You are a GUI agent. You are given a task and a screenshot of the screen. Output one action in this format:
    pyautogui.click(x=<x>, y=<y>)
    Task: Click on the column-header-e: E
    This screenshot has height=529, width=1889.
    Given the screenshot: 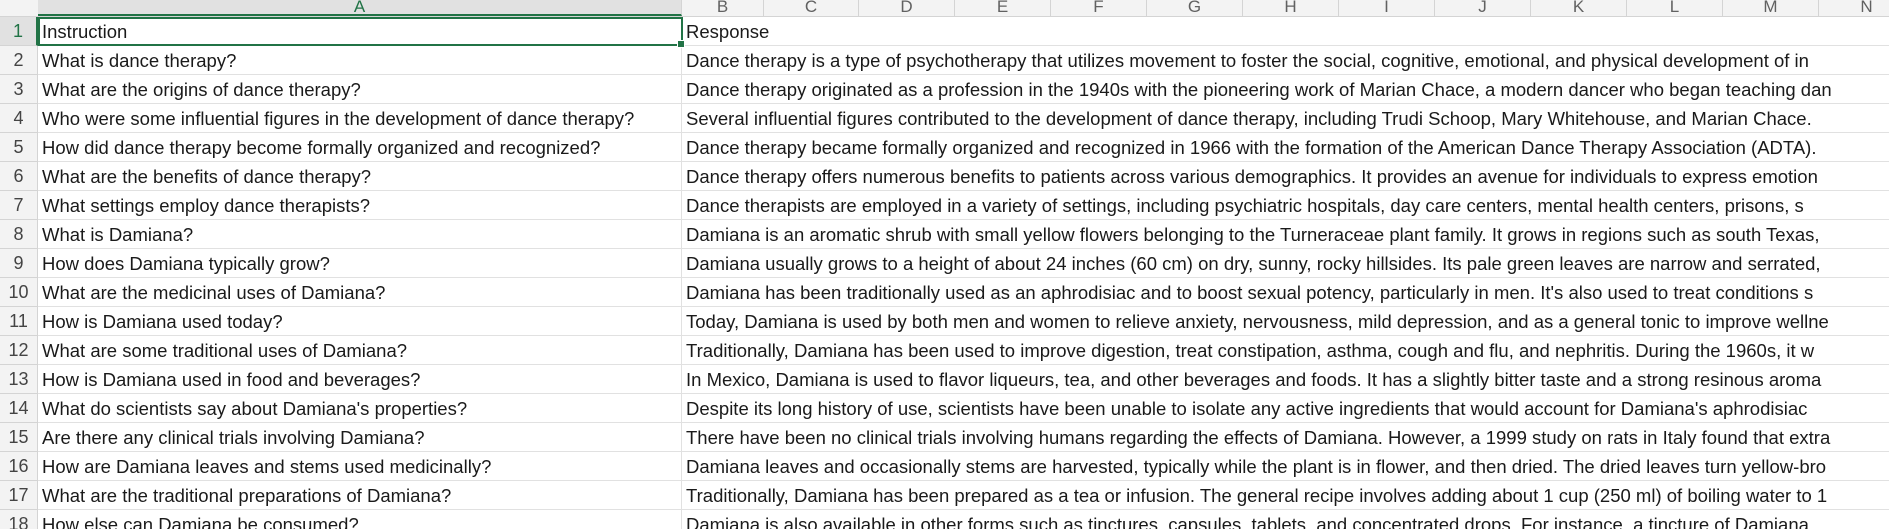 What is the action you would take?
    pyautogui.click(x=1003, y=8)
    